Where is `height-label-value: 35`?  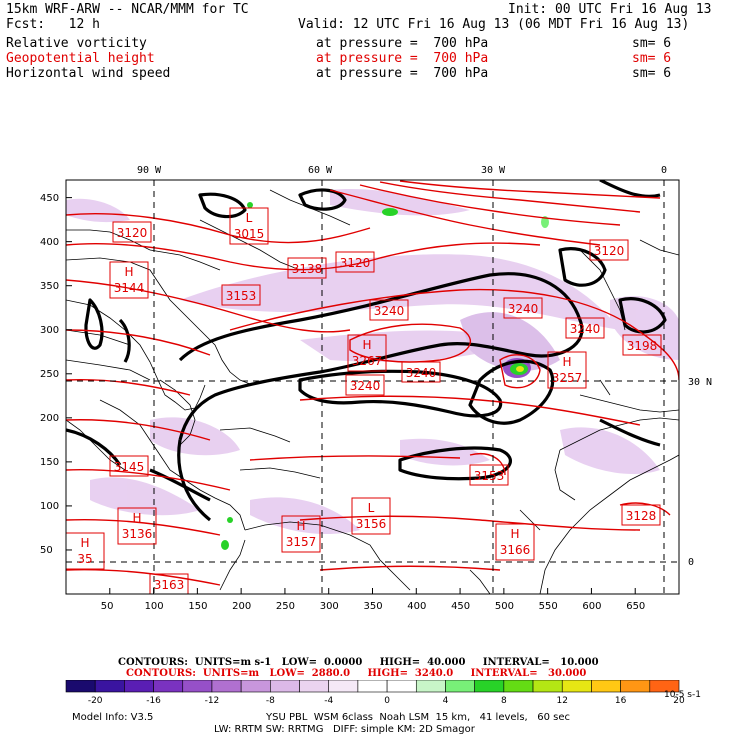 height-label-value: 35 is located at coordinates (84, 559).